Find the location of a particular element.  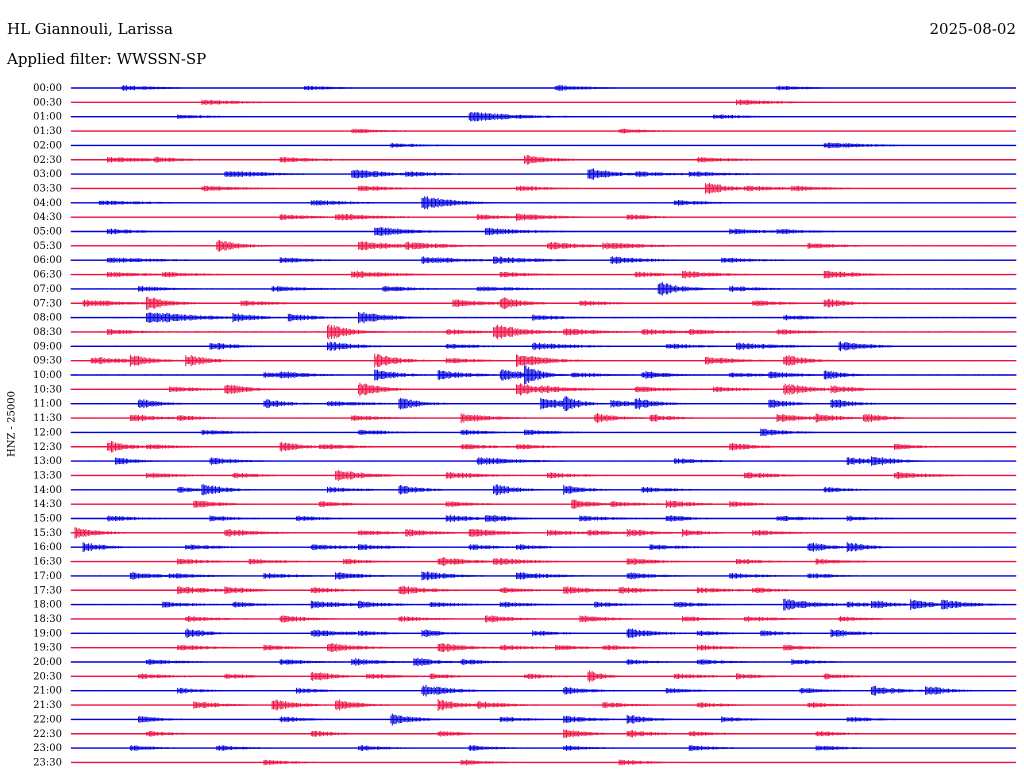

row-time-label: 02:30 is located at coordinates (47, 160).